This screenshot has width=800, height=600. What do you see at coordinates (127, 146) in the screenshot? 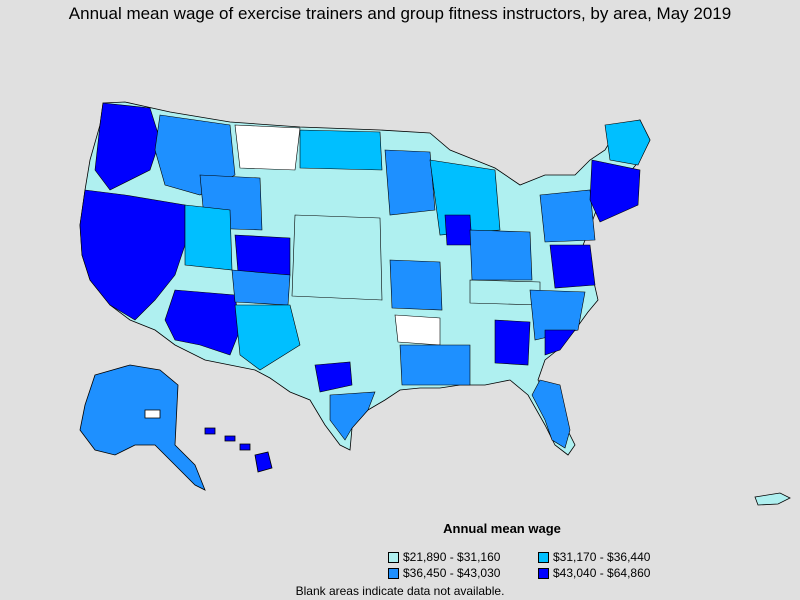
I see `region-pacific-northwest` at bounding box center [127, 146].